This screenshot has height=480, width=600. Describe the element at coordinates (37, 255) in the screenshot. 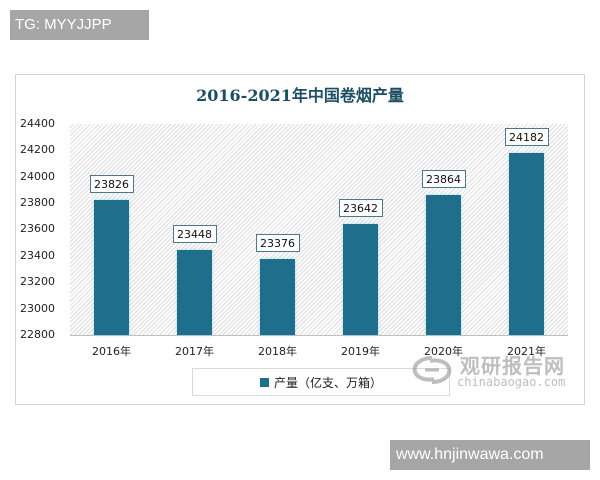

I see `y-tick-label: 23400` at that location.